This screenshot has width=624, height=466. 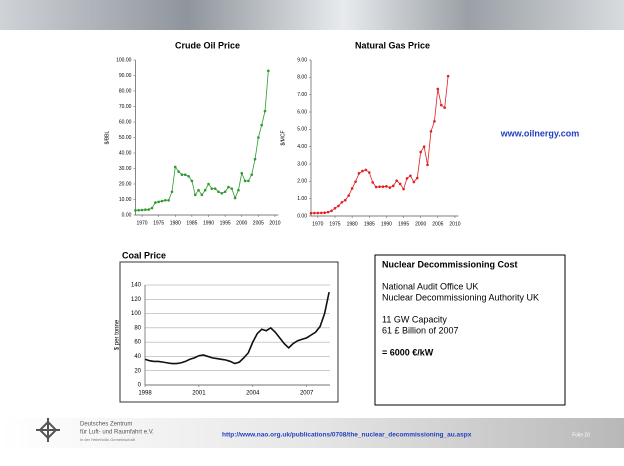 What do you see at coordinates (145, 394) in the screenshot?
I see `x-tick-label: 1998` at bounding box center [145, 394].